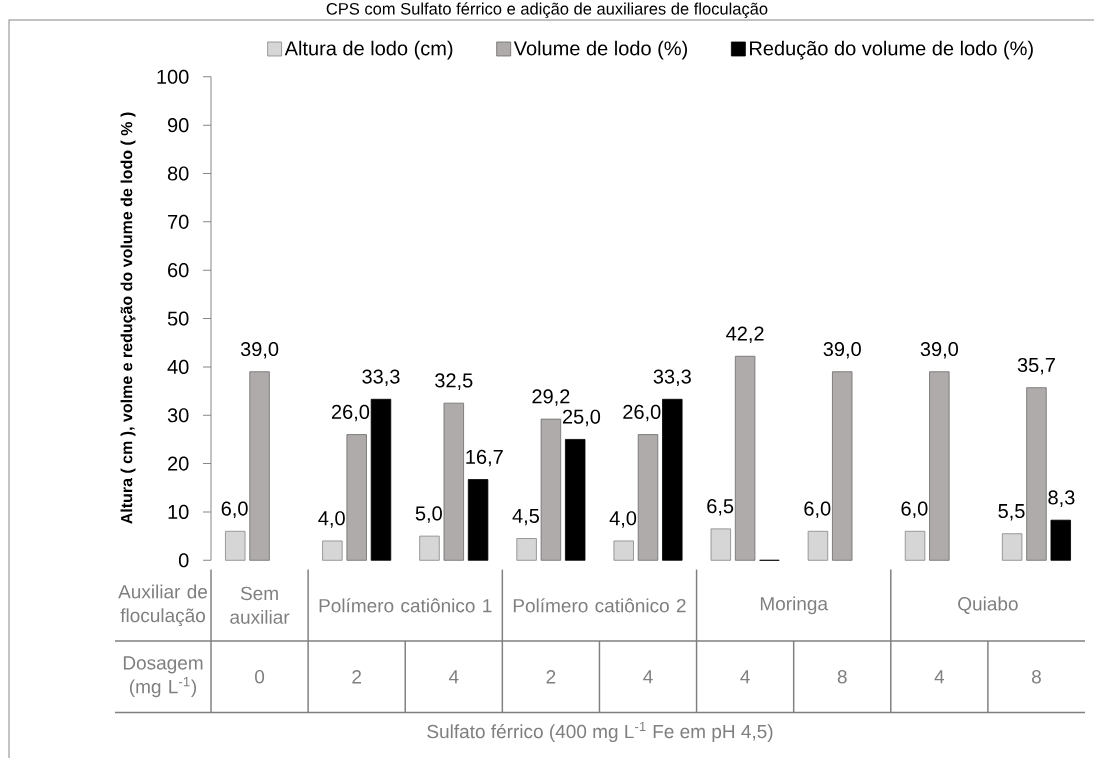  I want to click on data-label: 29,2, so click(551, 397).